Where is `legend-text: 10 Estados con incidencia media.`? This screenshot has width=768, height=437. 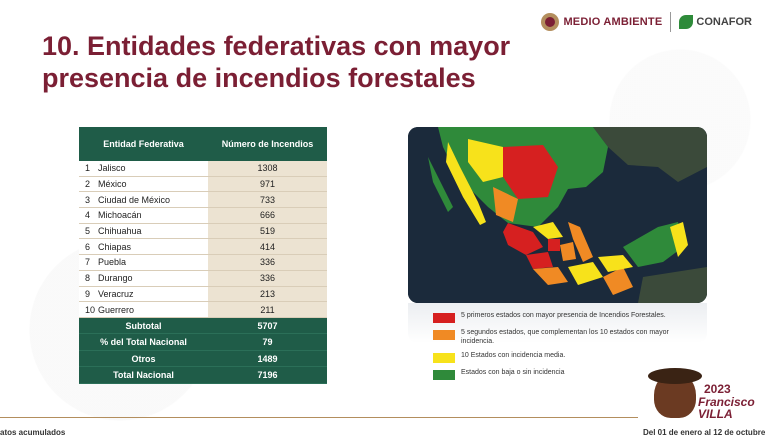 legend-text: 10 Estados con incidencia media. is located at coordinates (513, 355).